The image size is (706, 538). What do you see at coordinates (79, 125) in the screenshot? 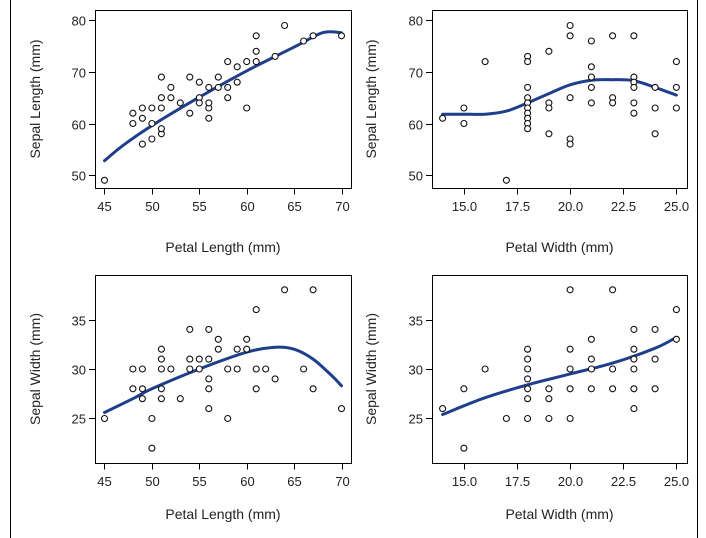
I see `y-tick-label: 60` at bounding box center [79, 125].